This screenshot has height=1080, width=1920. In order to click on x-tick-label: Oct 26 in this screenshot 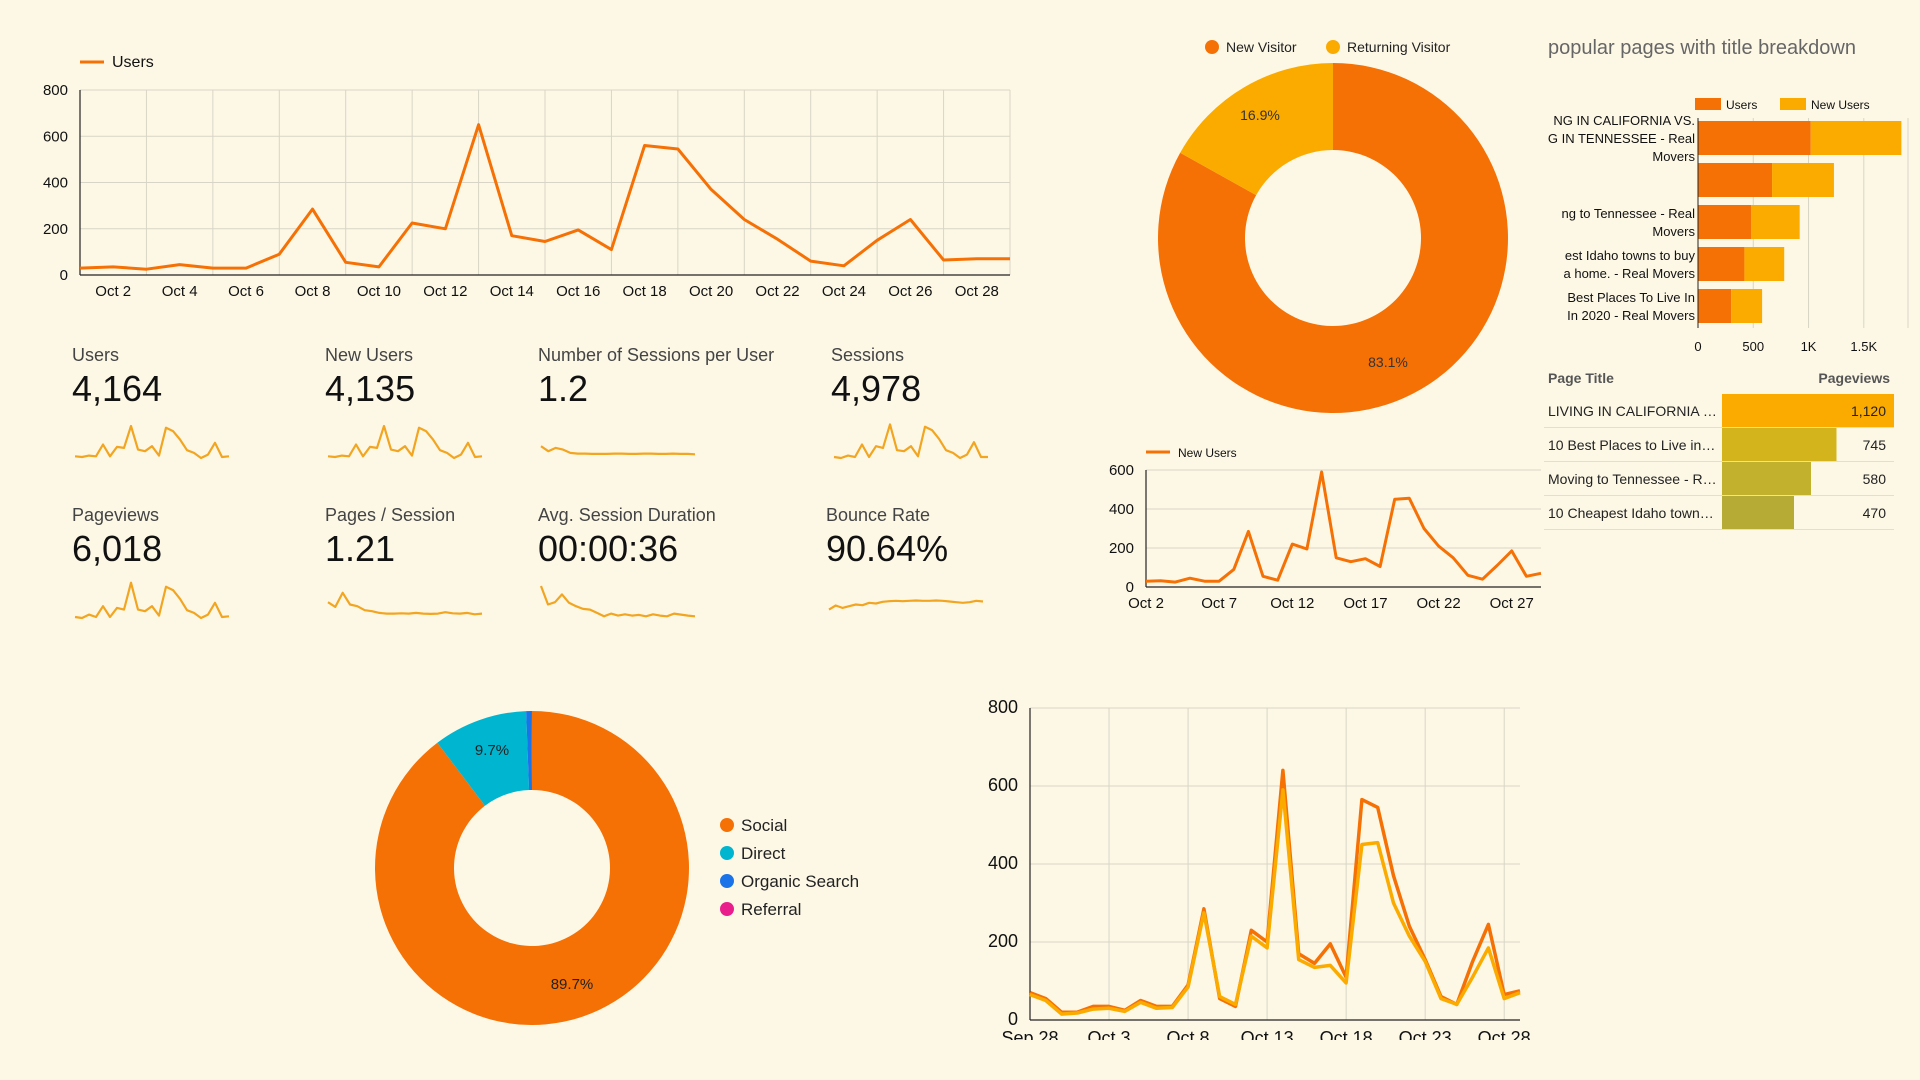, I will do `click(910, 291)`.